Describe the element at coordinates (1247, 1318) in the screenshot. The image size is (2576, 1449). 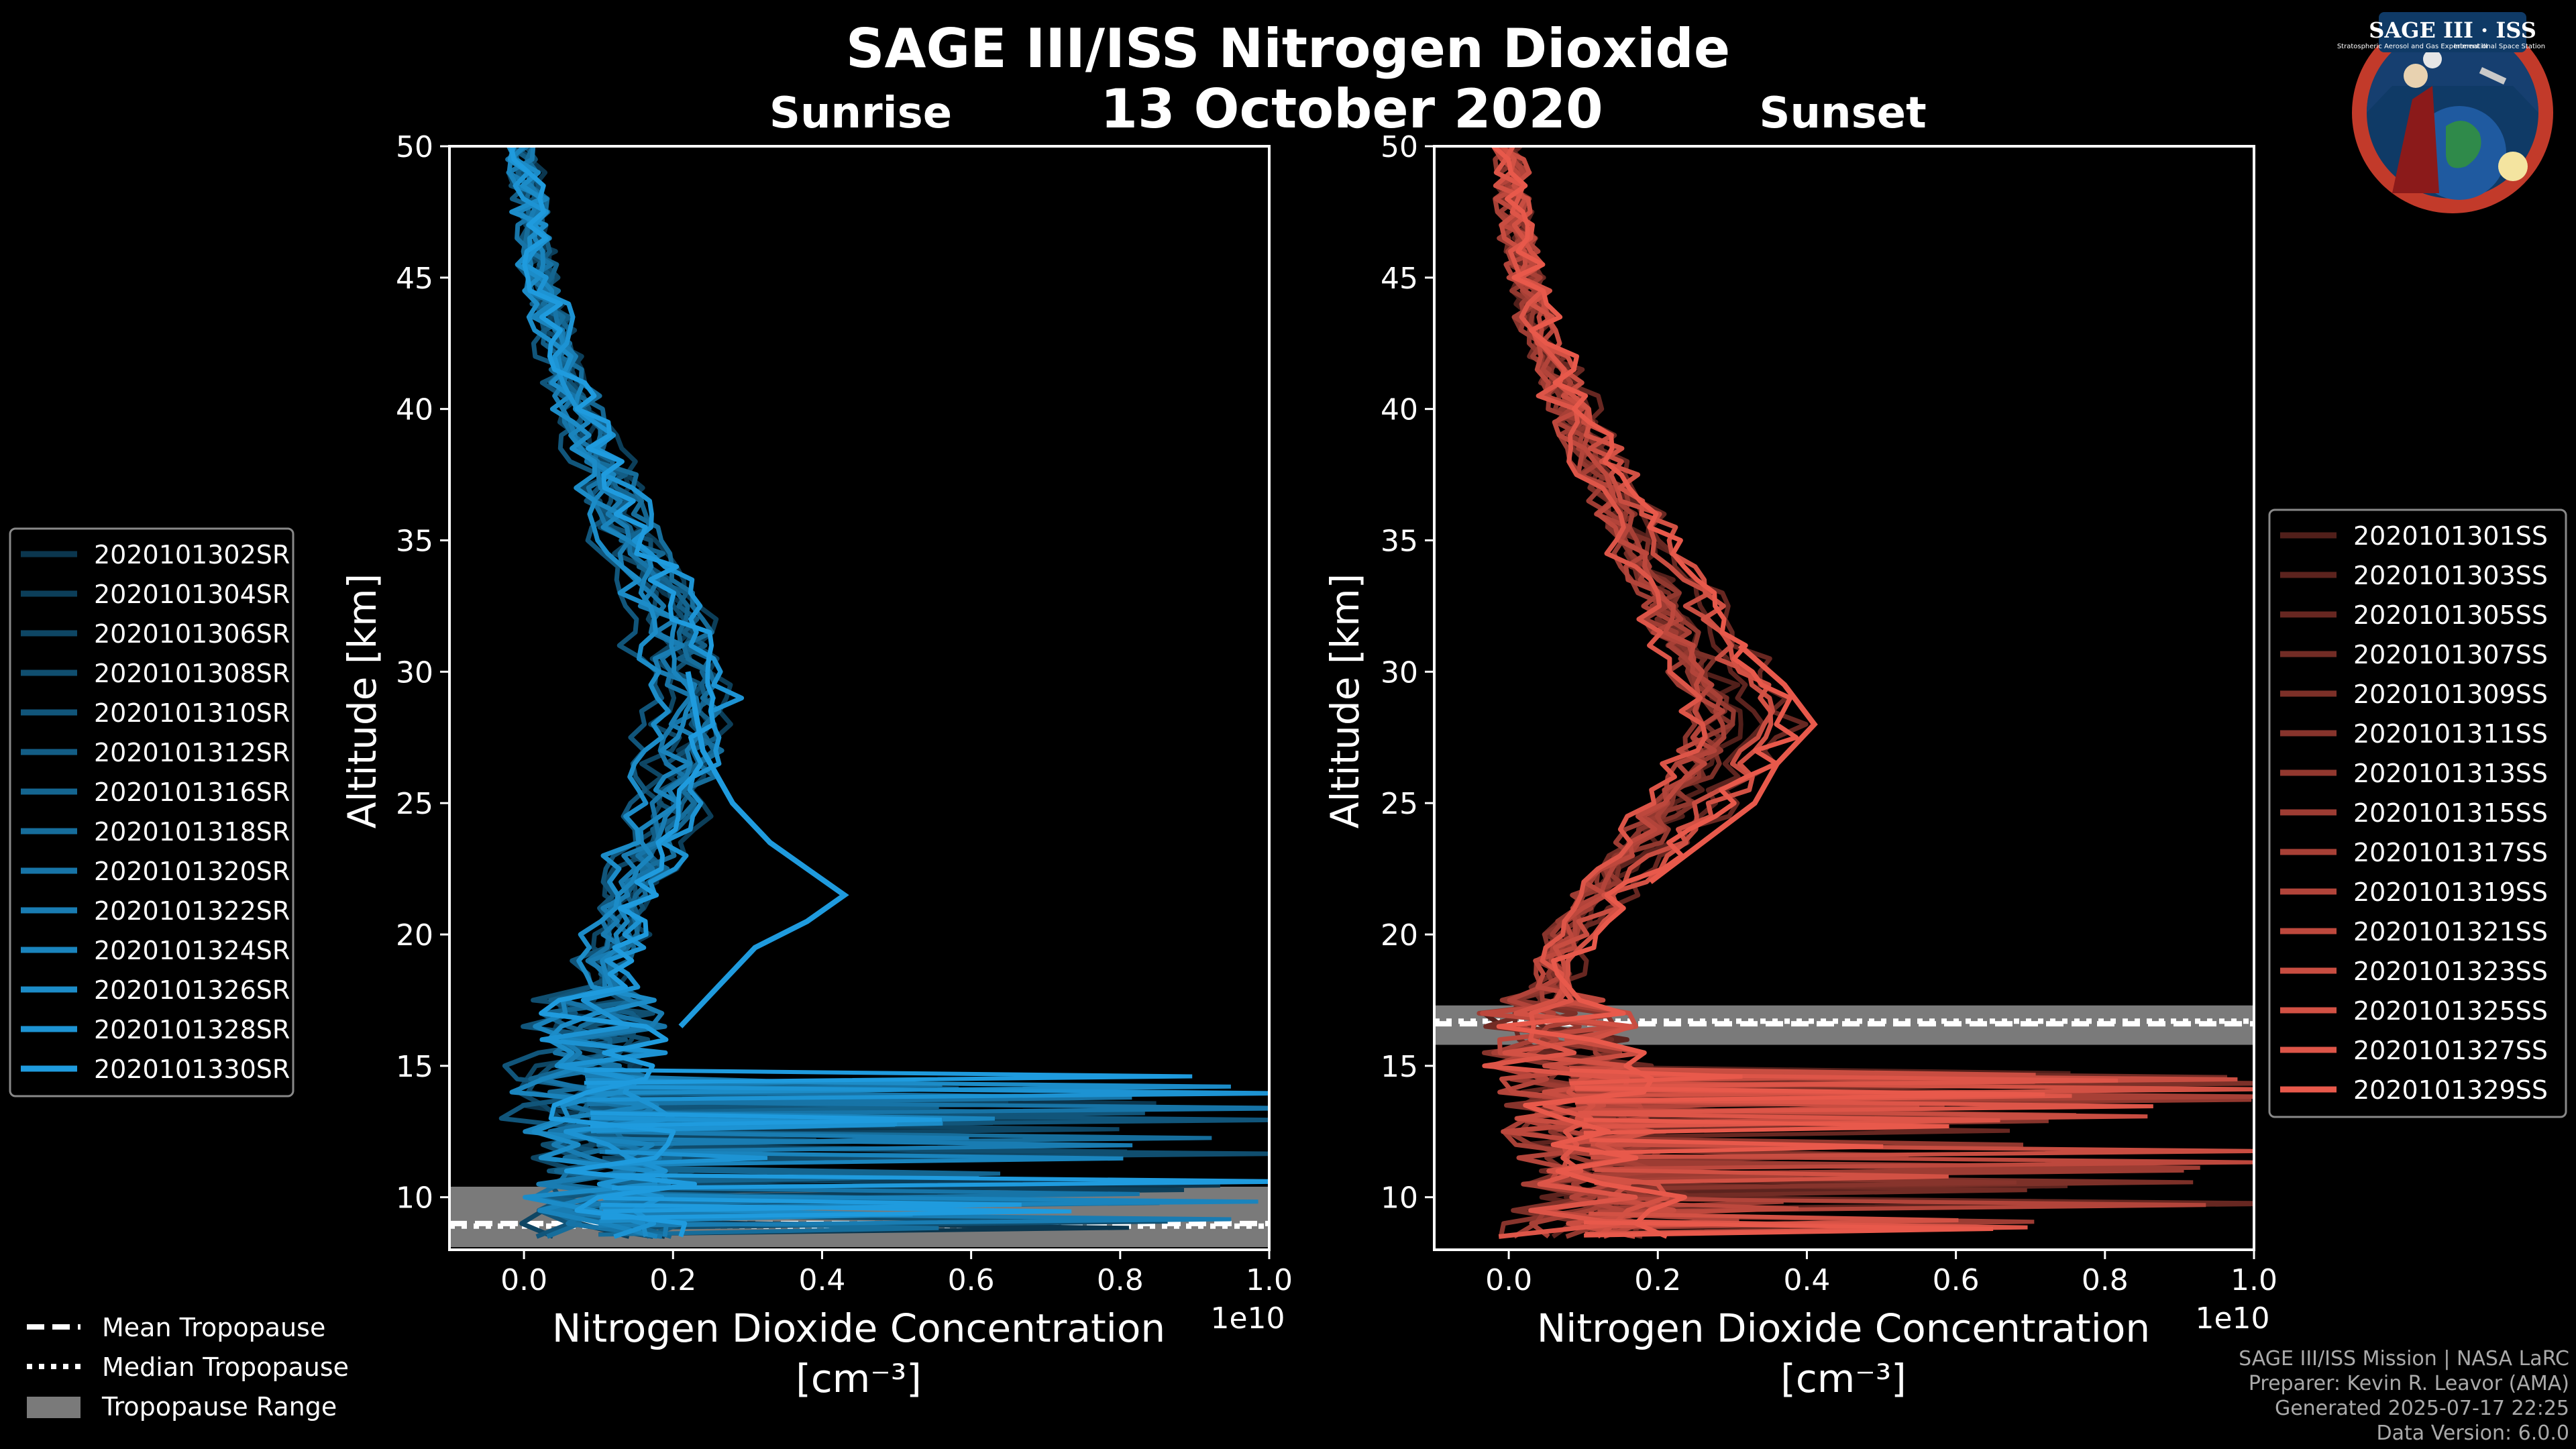
I see `sunrise-x-multiplier: 1e10` at that location.